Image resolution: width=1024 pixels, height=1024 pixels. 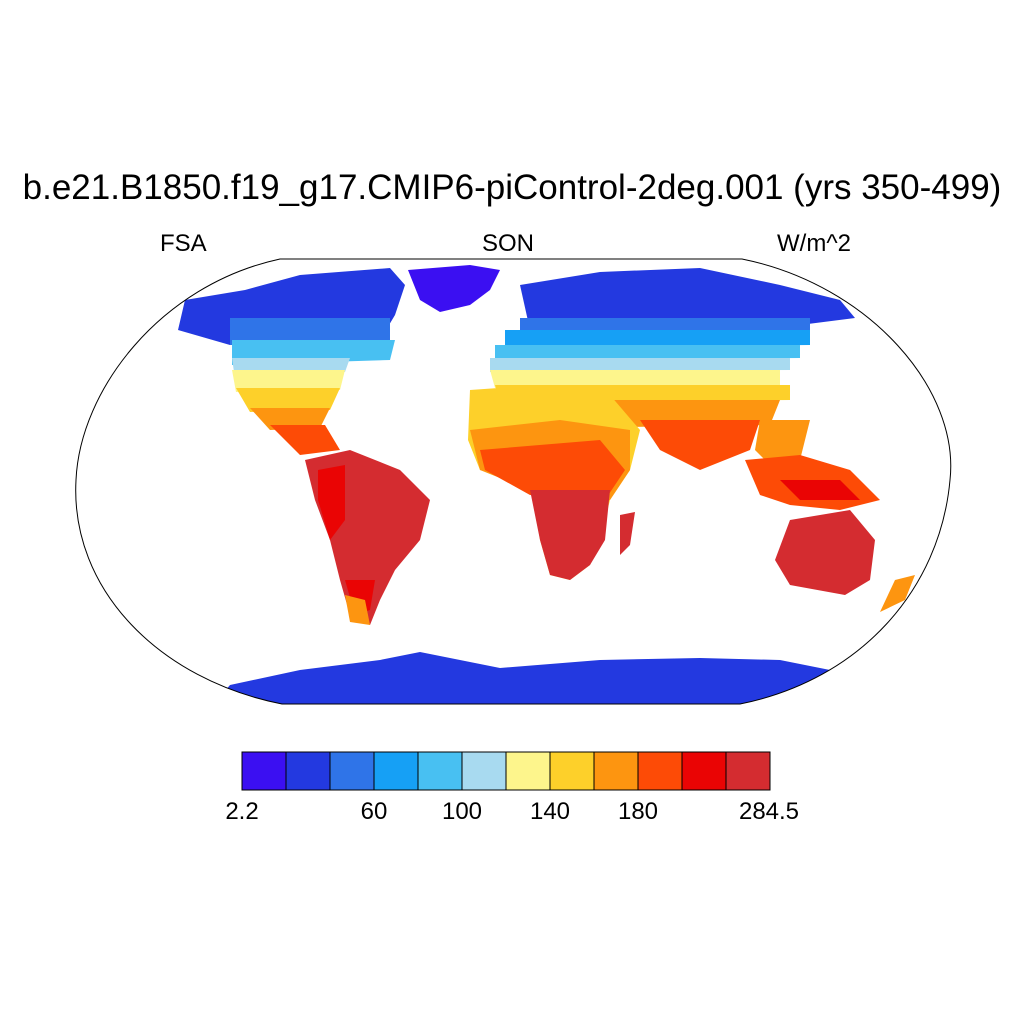 What do you see at coordinates (769, 811) in the screenshot?
I see `colorbar-label-5: 284.5` at bounding box center [769, 811].